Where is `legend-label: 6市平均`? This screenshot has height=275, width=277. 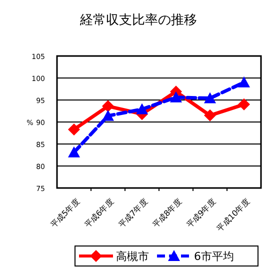 legend-label: 6市平均 is located at coordinates (214, 256).